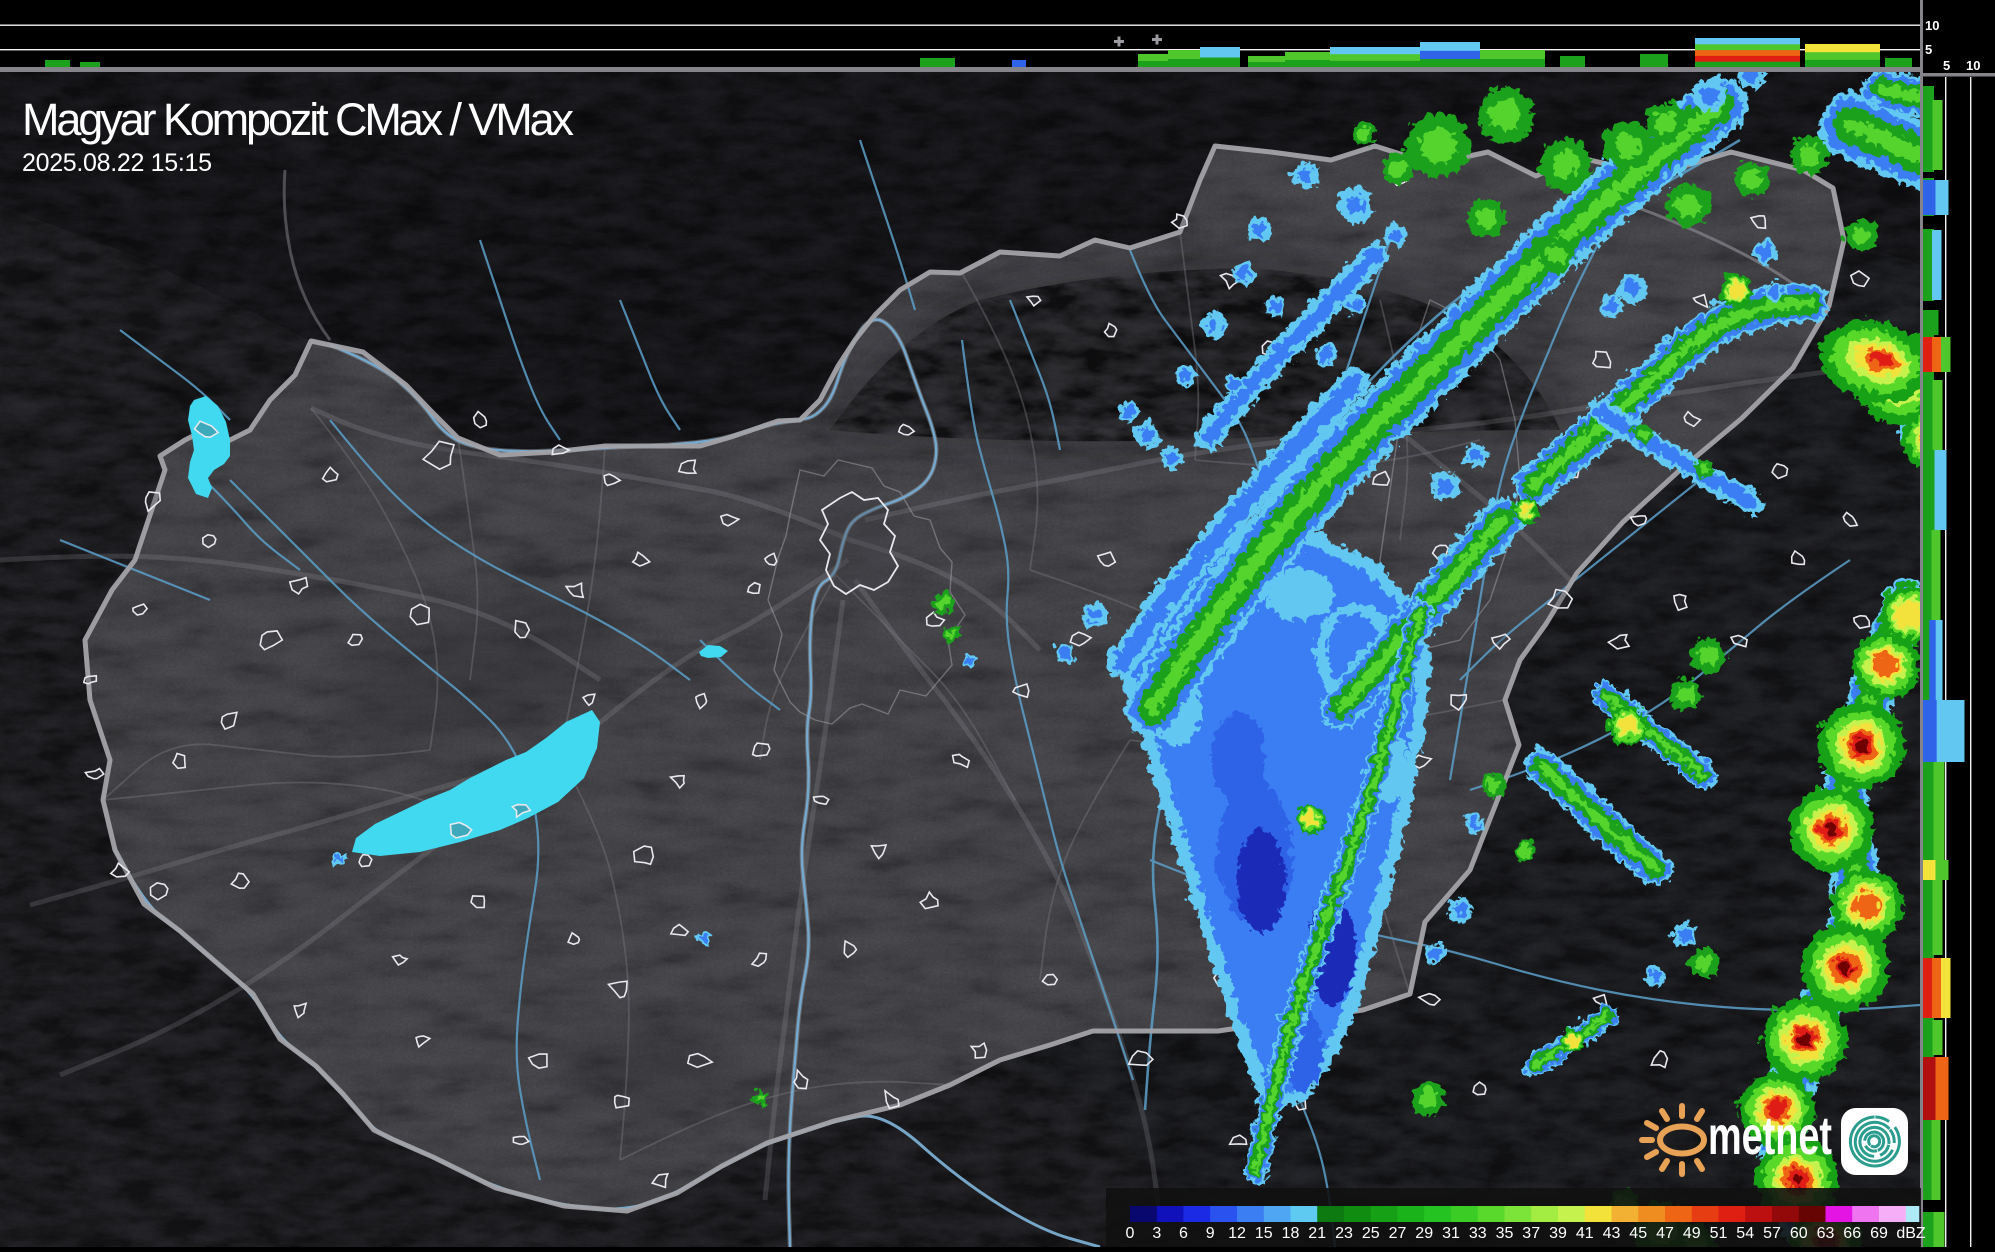  I want to click on svg-text: 3, so click(1156, 1233).